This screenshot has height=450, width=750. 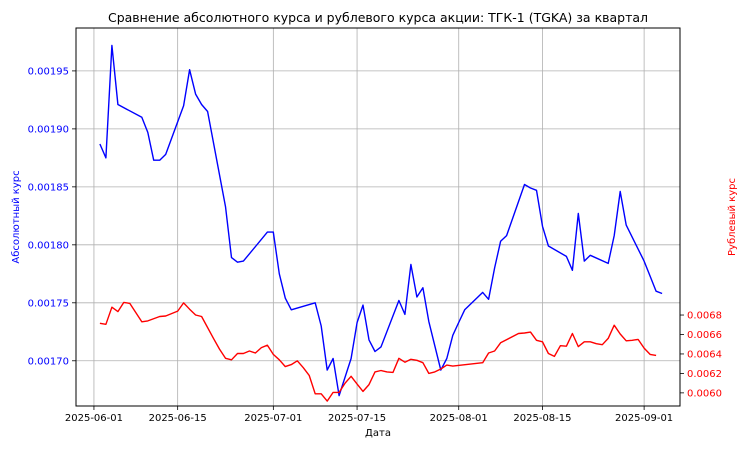 I want to click on x-tick-label: 2025-09-01, so click(x=644, y=418).